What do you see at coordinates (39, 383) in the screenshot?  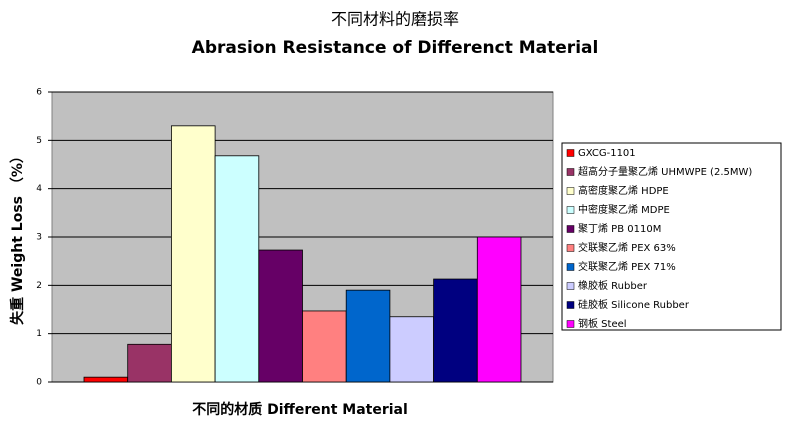 I see `y-tick-label: 0` at bounding box center [39, 383].